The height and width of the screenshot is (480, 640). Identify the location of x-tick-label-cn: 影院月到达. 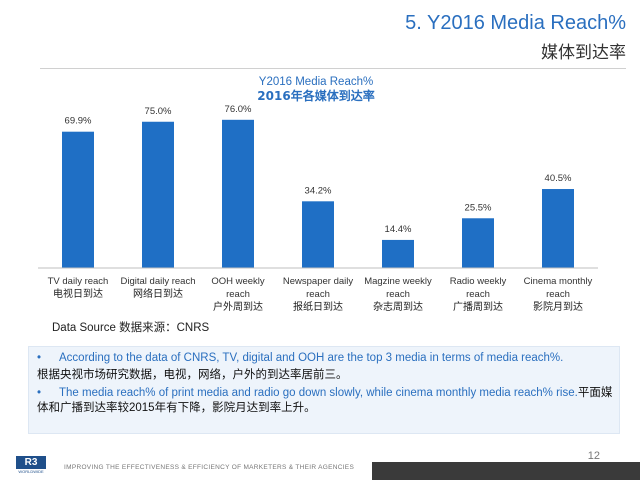
(558, 306).